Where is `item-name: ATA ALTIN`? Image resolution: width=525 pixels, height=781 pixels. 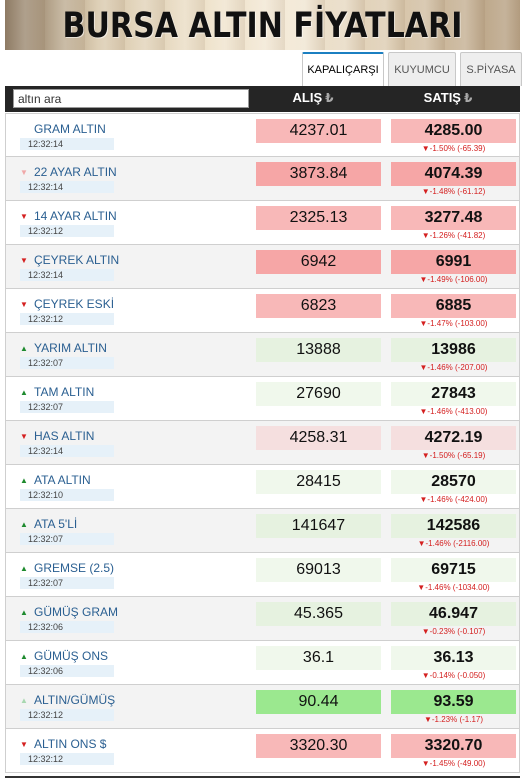
item-name: ATA ALTIN is located at coordinates (62, 480).